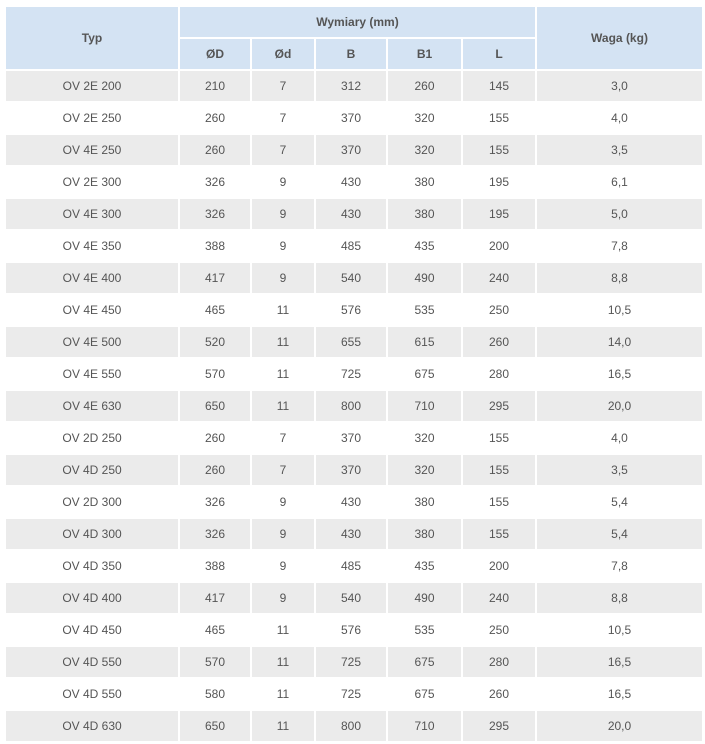 The height and width of the screenshot is (744, 705). What do you see at coordinates (619, 86) in the screenshot?
I see `cell-waga: 3,0` at bounding box center [619, 86].